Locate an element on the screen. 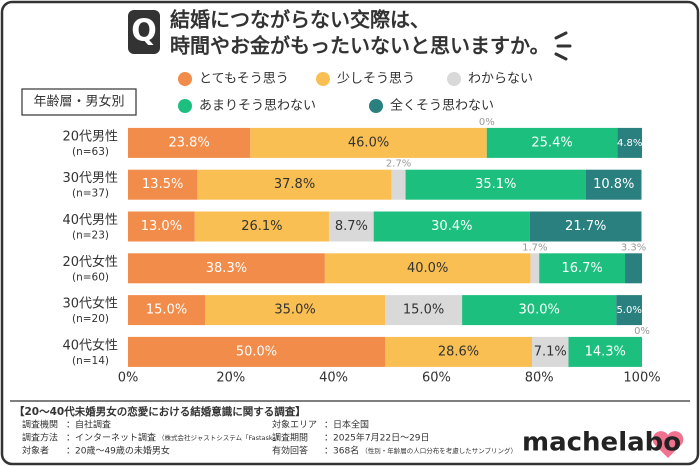 The height and width of the screenshot is (466, 700). category-label: 20代男性 is located at coordinates (90, 136).